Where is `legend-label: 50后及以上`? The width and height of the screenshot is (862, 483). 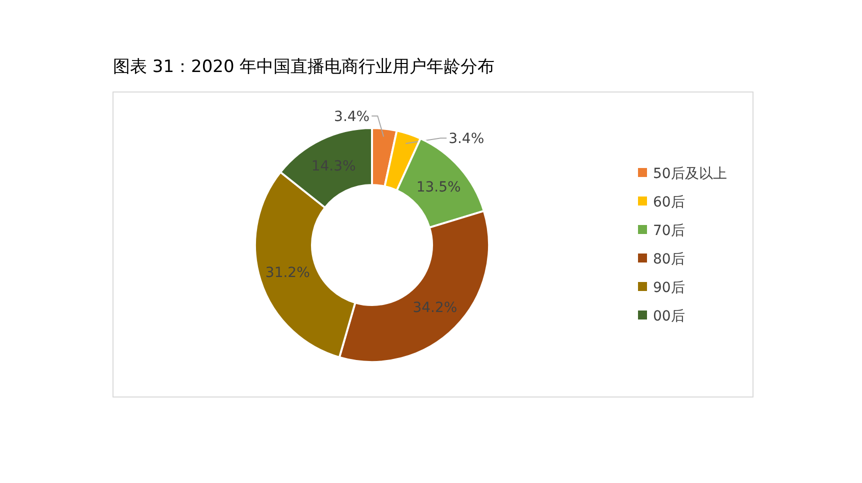
legend-label: 50后及以上 is located at coordinates (690, 174).